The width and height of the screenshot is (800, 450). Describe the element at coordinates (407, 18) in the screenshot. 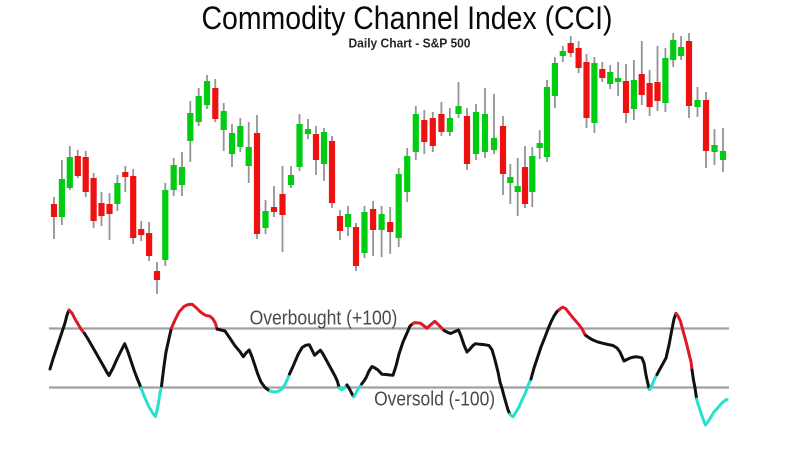

I see `svg-text: Commodity Channel Index (CCI)` at that location.